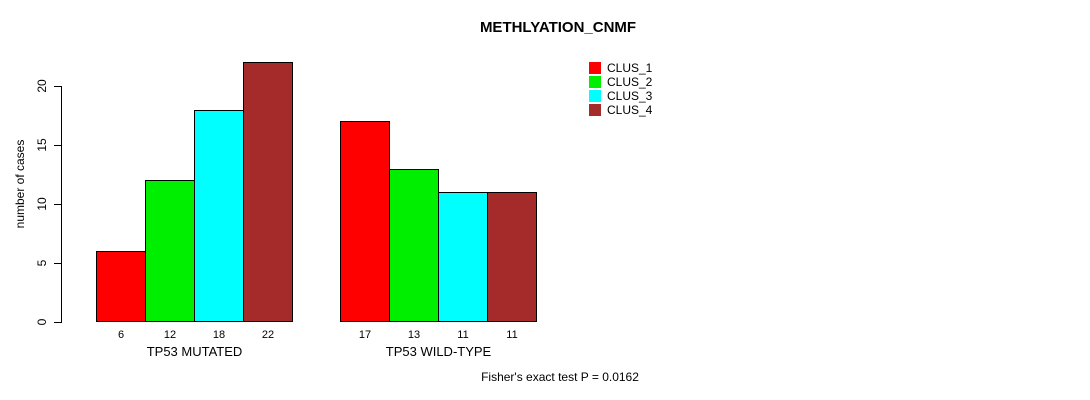  I want to click on fisher-test-annotation: Fisher's exact test P = 0.0162, so click(560, 377).